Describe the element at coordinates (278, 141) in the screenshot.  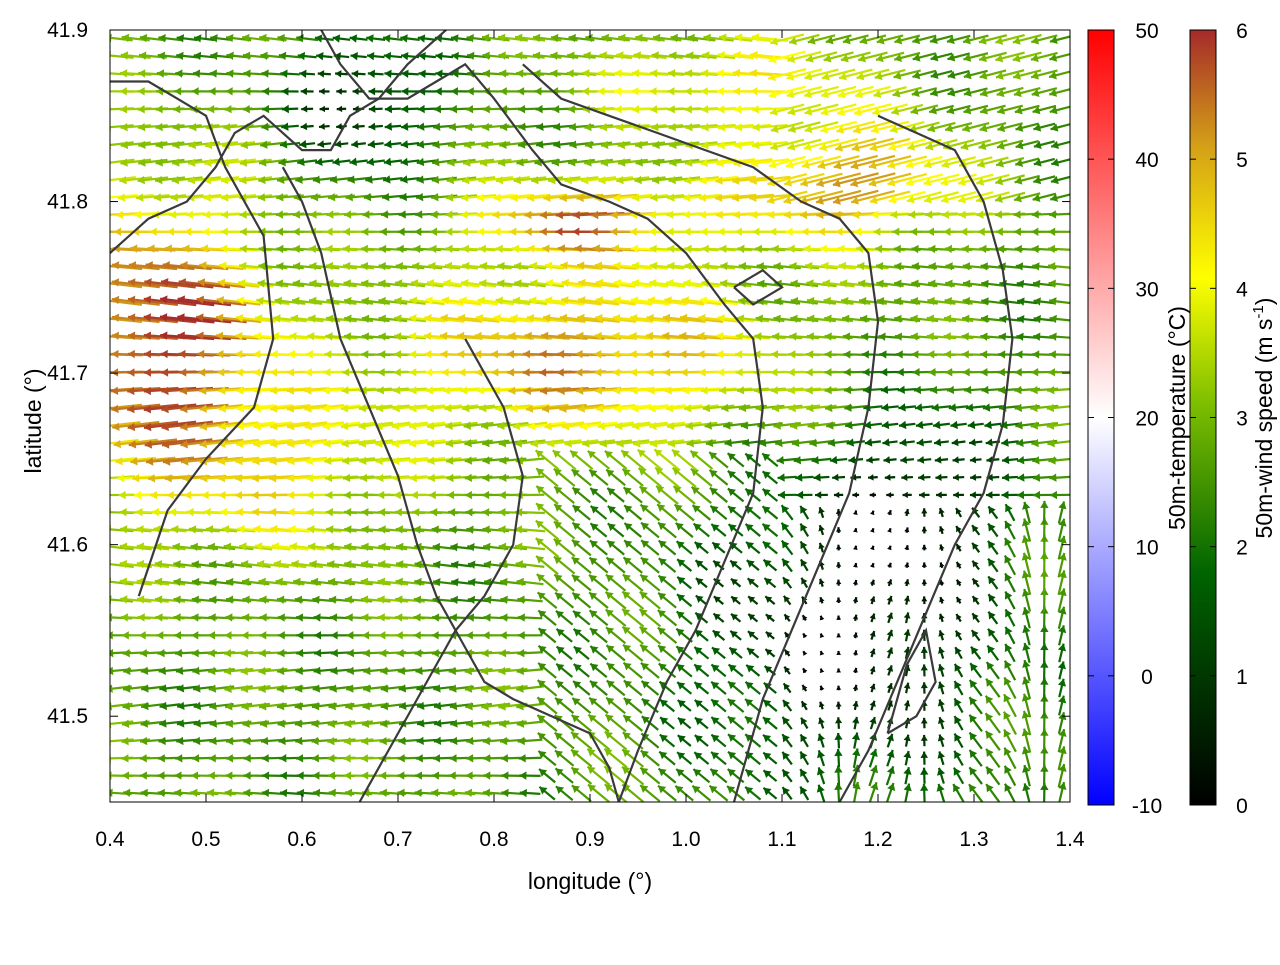
I see `coastline-contour` at that location.